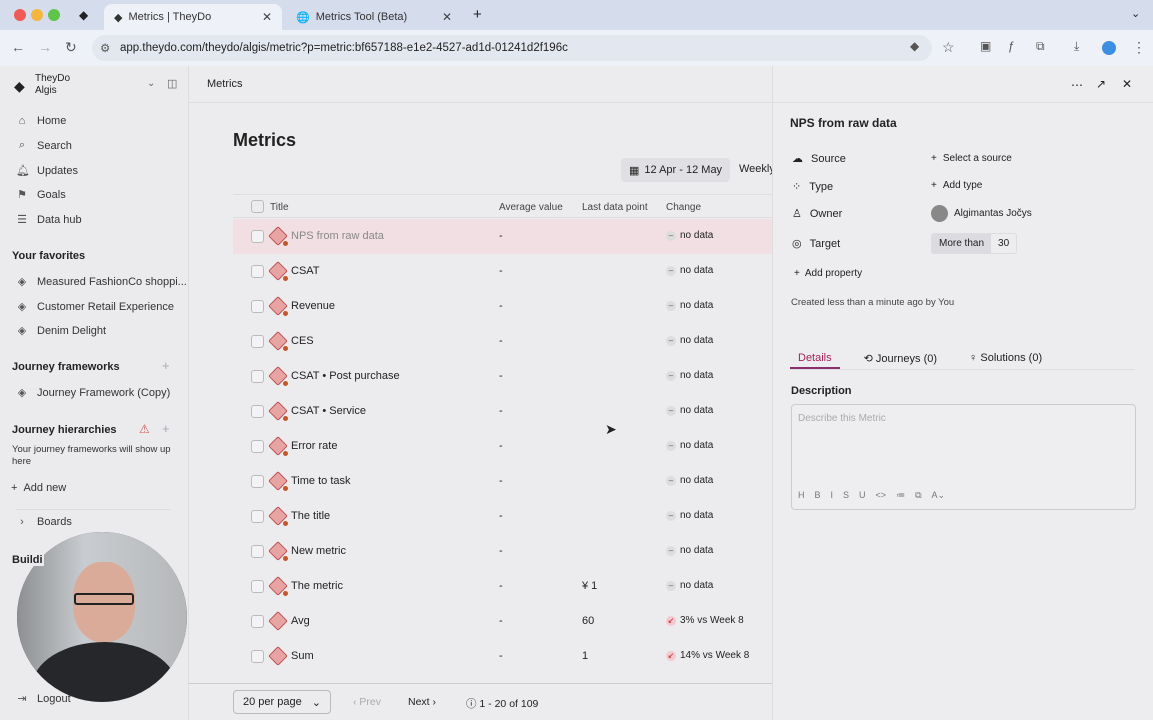  I want to click on maximize-window-button, so click(54, 15).